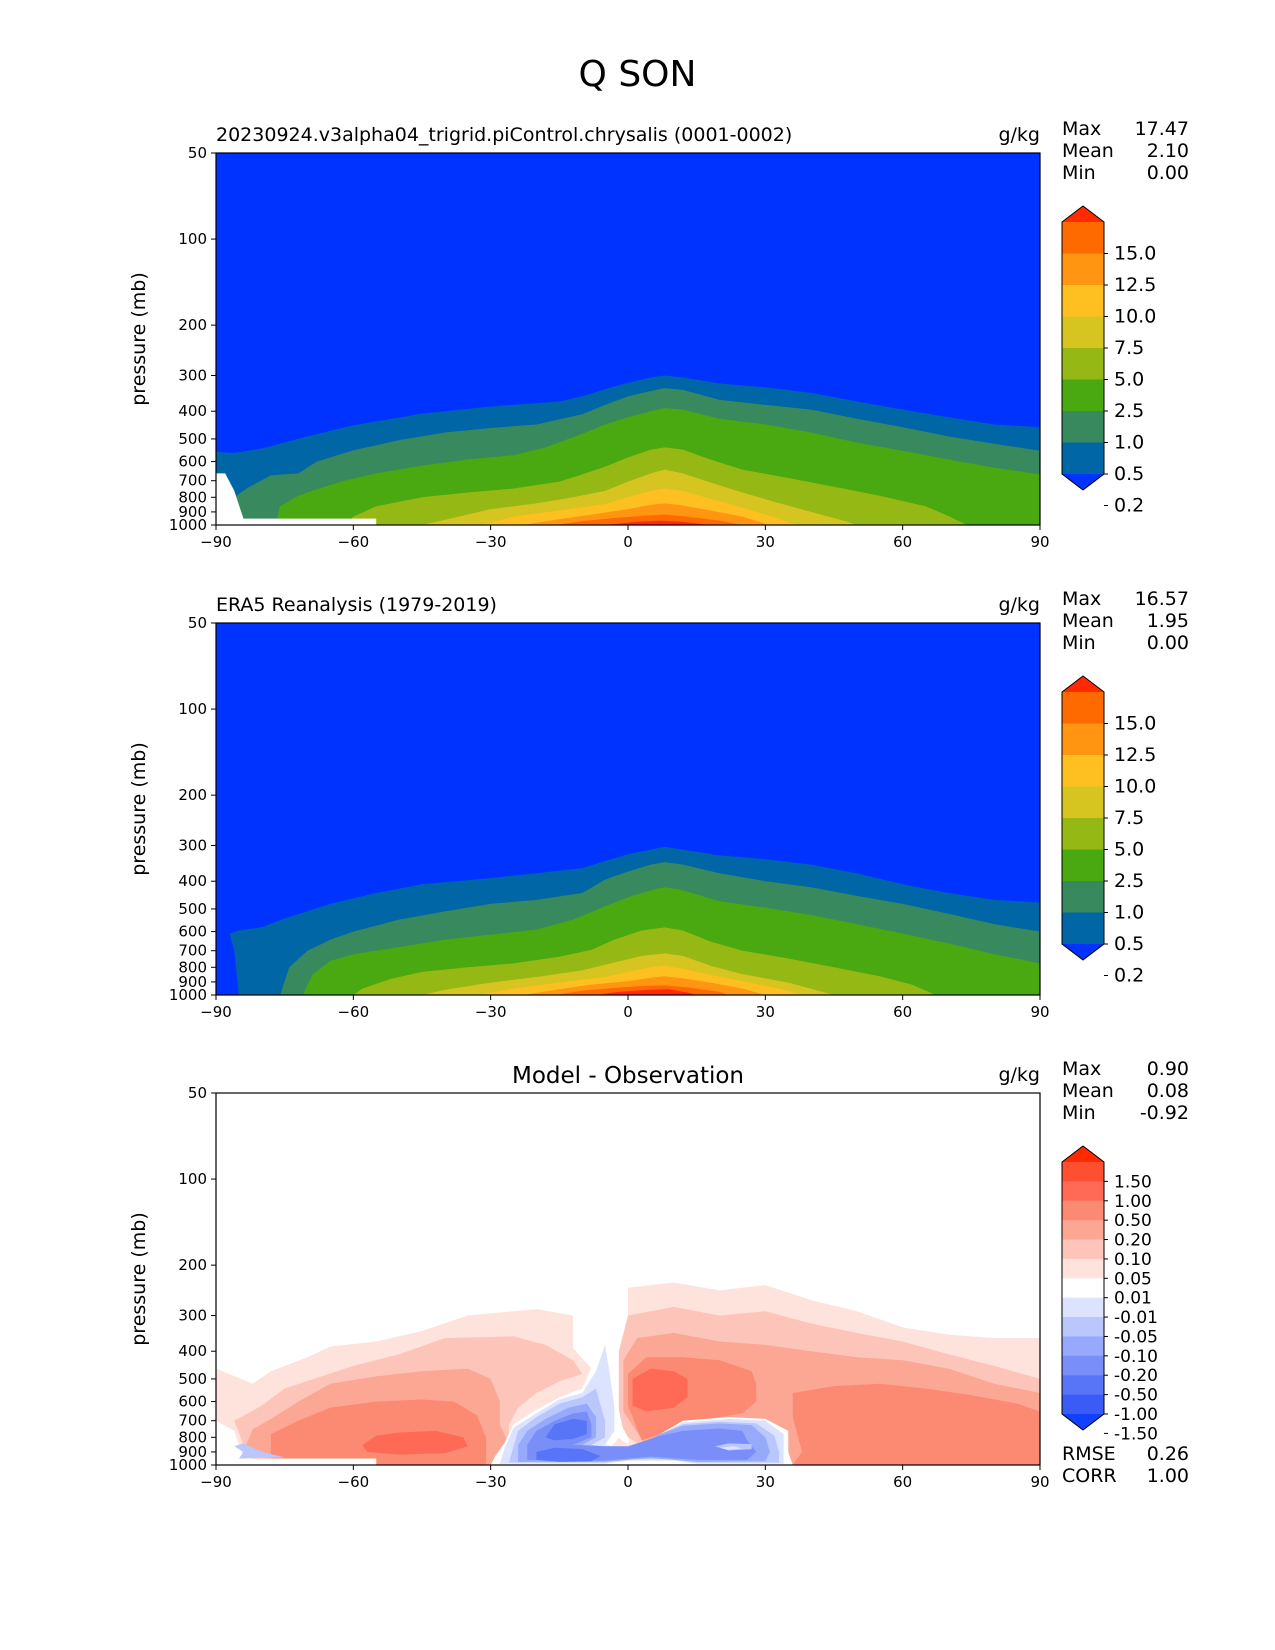  I want to click on stat-value-max: 0.90, so click(1168, 1069).